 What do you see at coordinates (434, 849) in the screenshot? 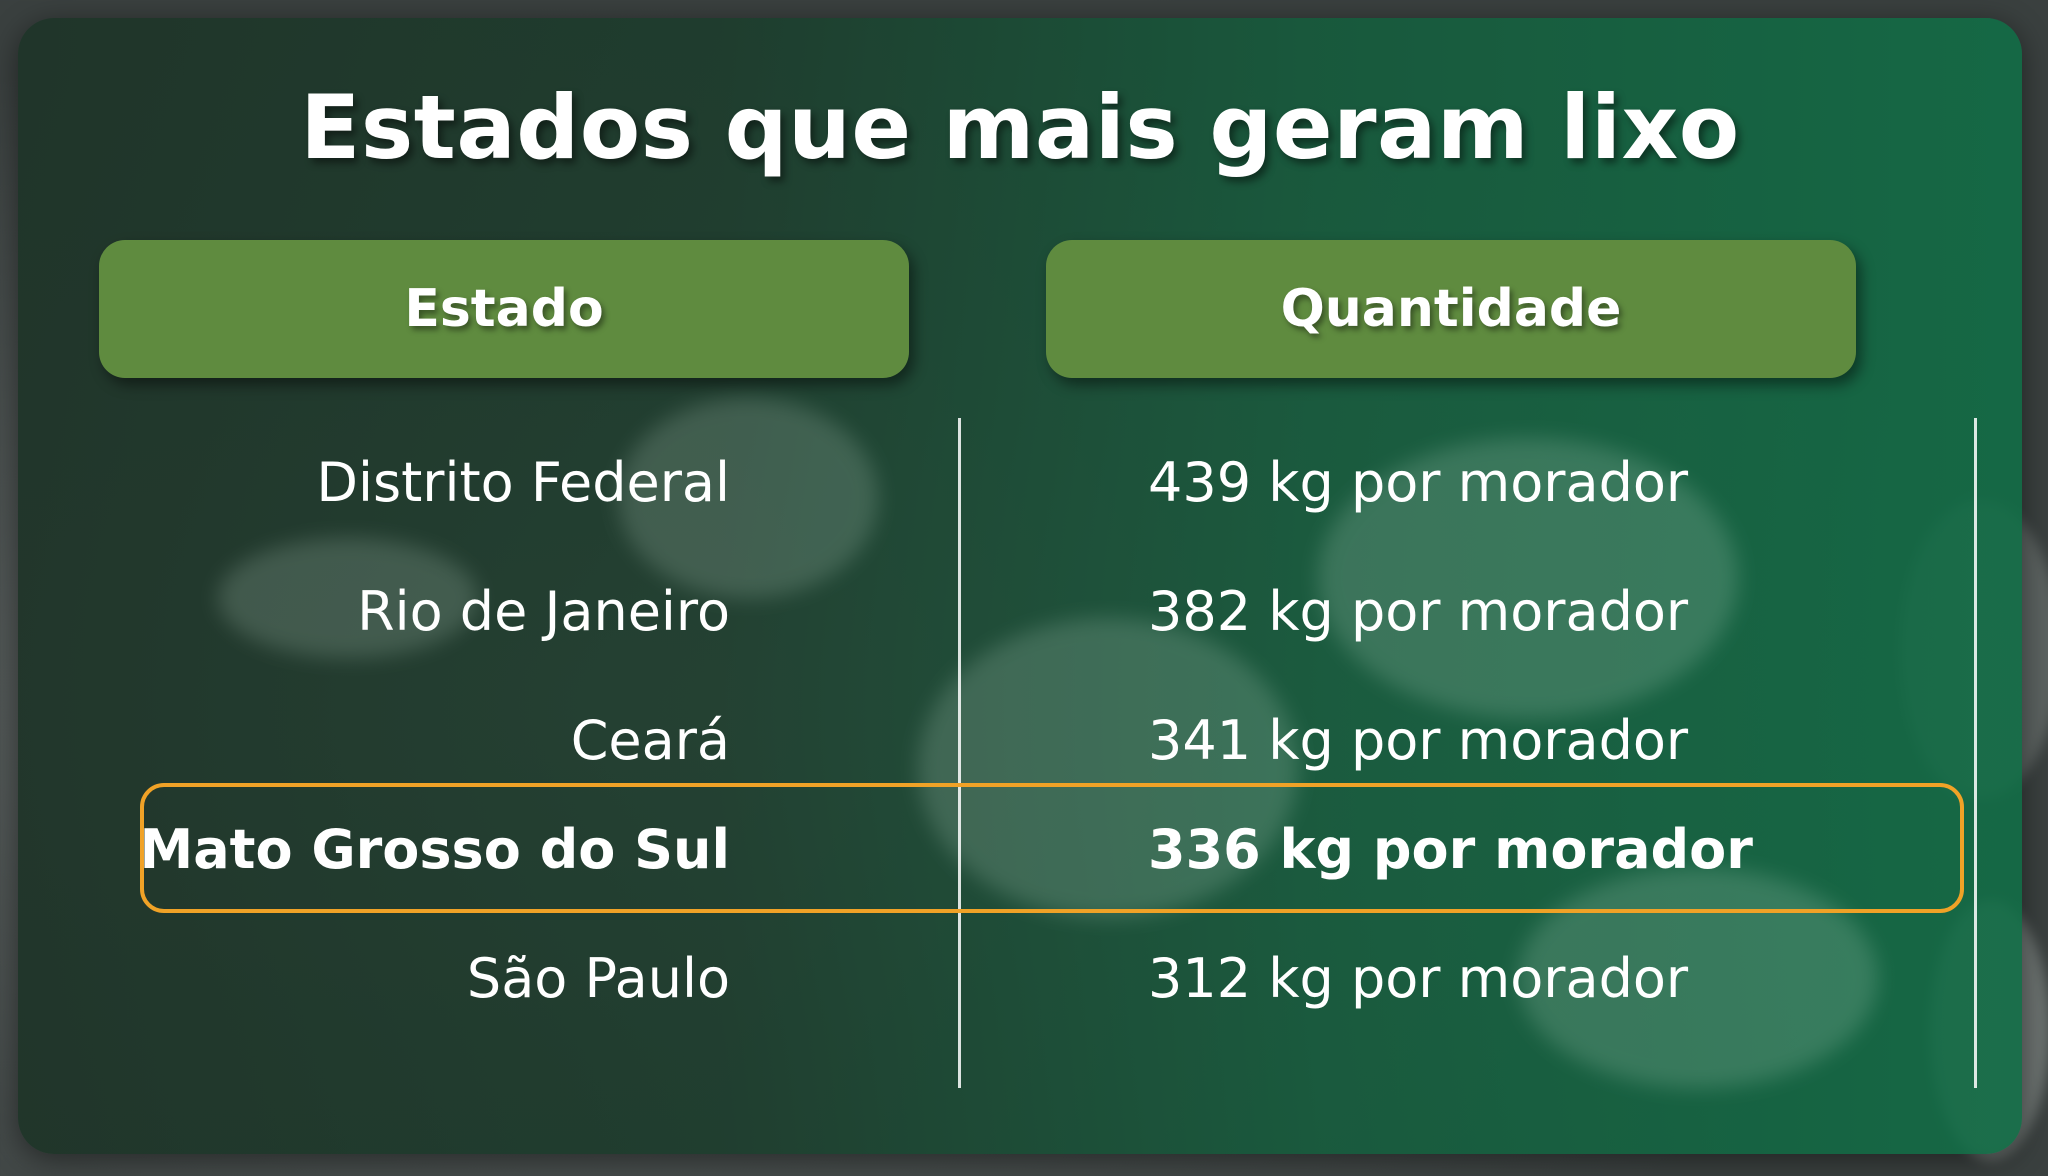
I see `state-cell: Mato Grosso do Sul` at bounding box center [434, 849].